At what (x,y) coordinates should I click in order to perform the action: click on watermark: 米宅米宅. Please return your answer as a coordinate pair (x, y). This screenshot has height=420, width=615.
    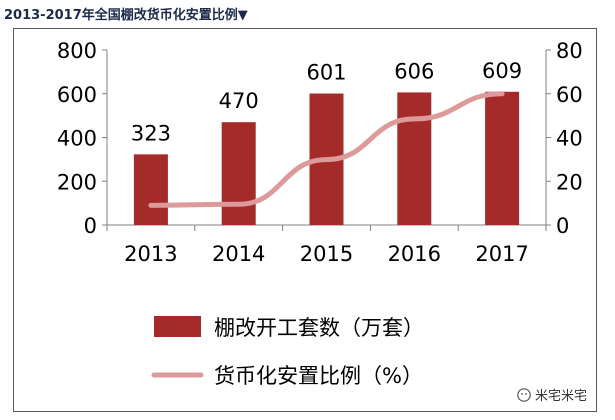
    Looking at the image, I should click on (551, 394).